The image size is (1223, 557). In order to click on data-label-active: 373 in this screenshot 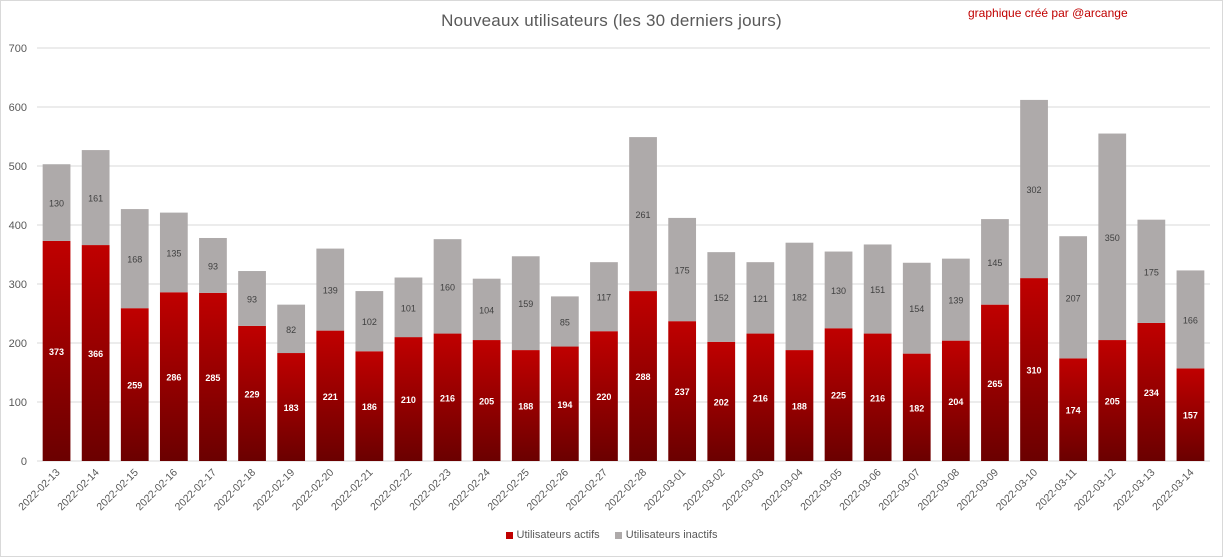, I will do `click(56, 352)`.